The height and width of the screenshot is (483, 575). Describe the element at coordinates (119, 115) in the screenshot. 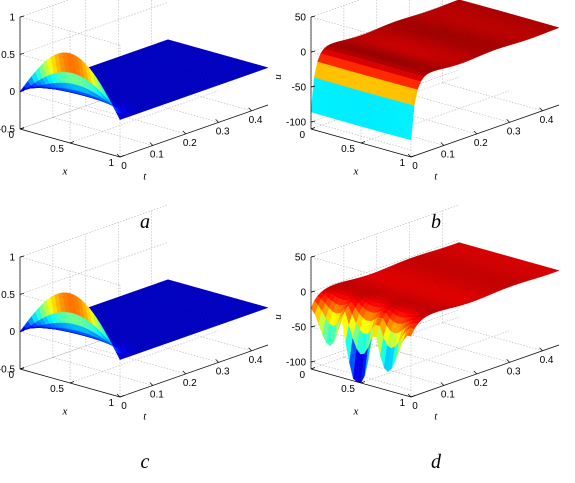

I see `surface-facet` at that location.